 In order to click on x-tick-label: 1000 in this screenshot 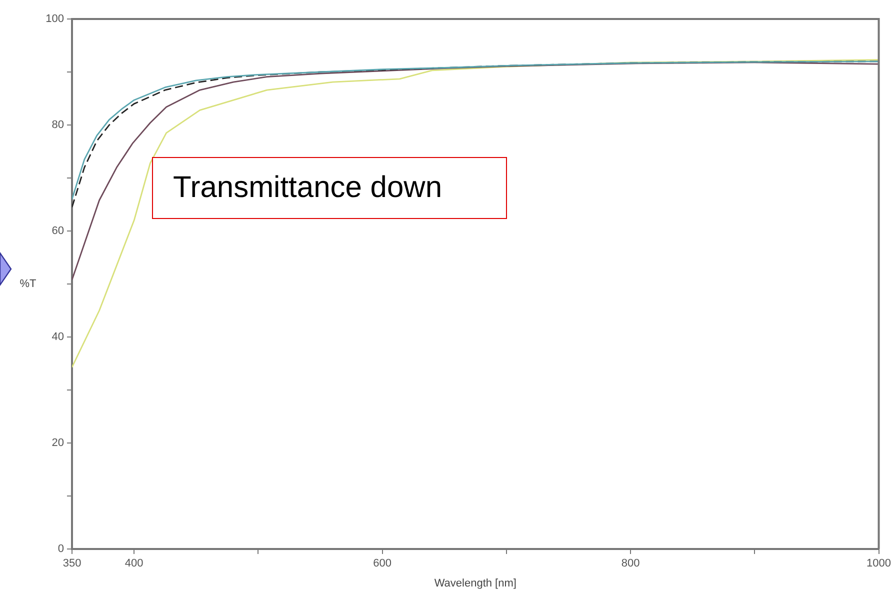, I will do `click(879, 564)`.